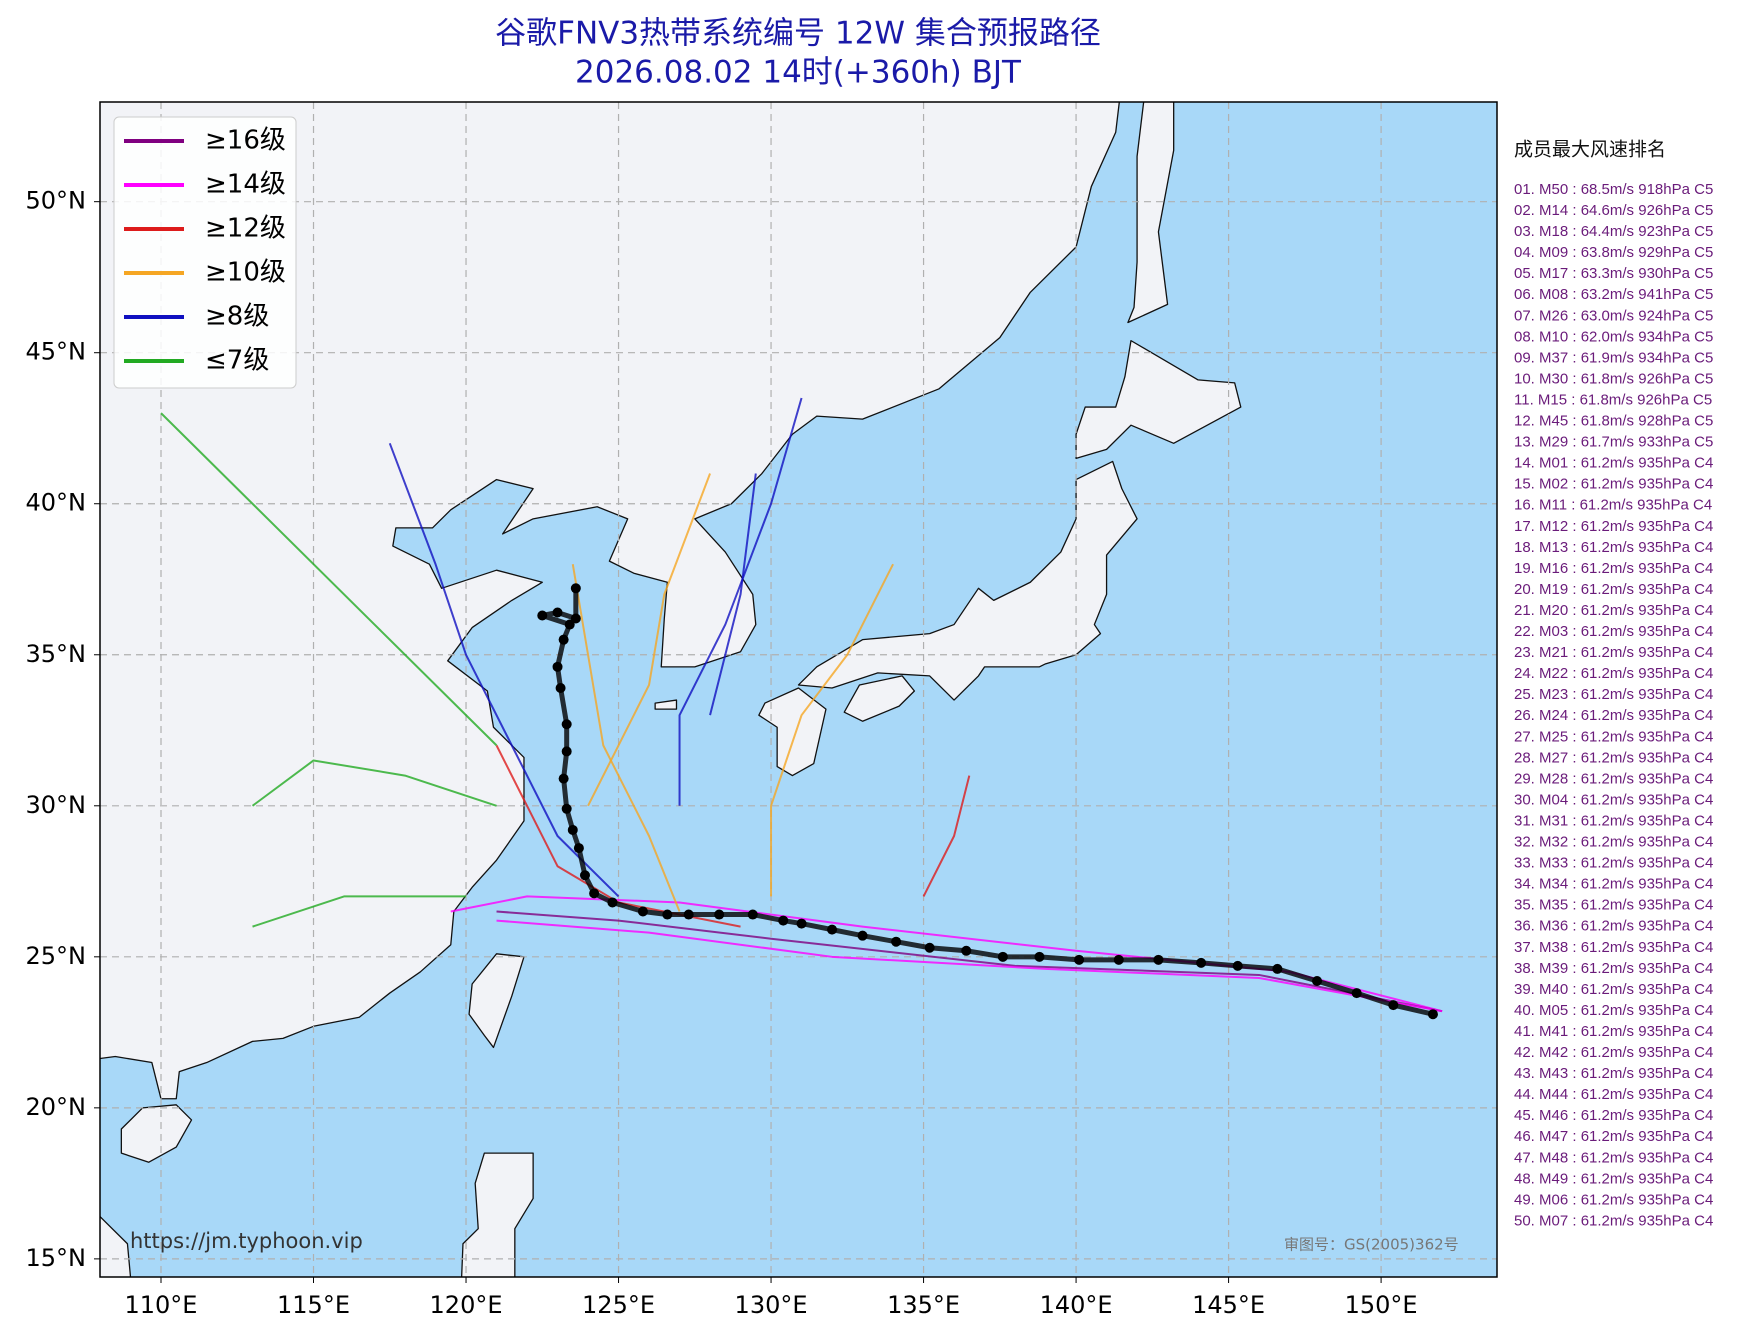 The image size is (1761, 1335). I want to click on ranking-item: 01. M50 : 68.5m/s 918hPa C5, so click(1613, 189).